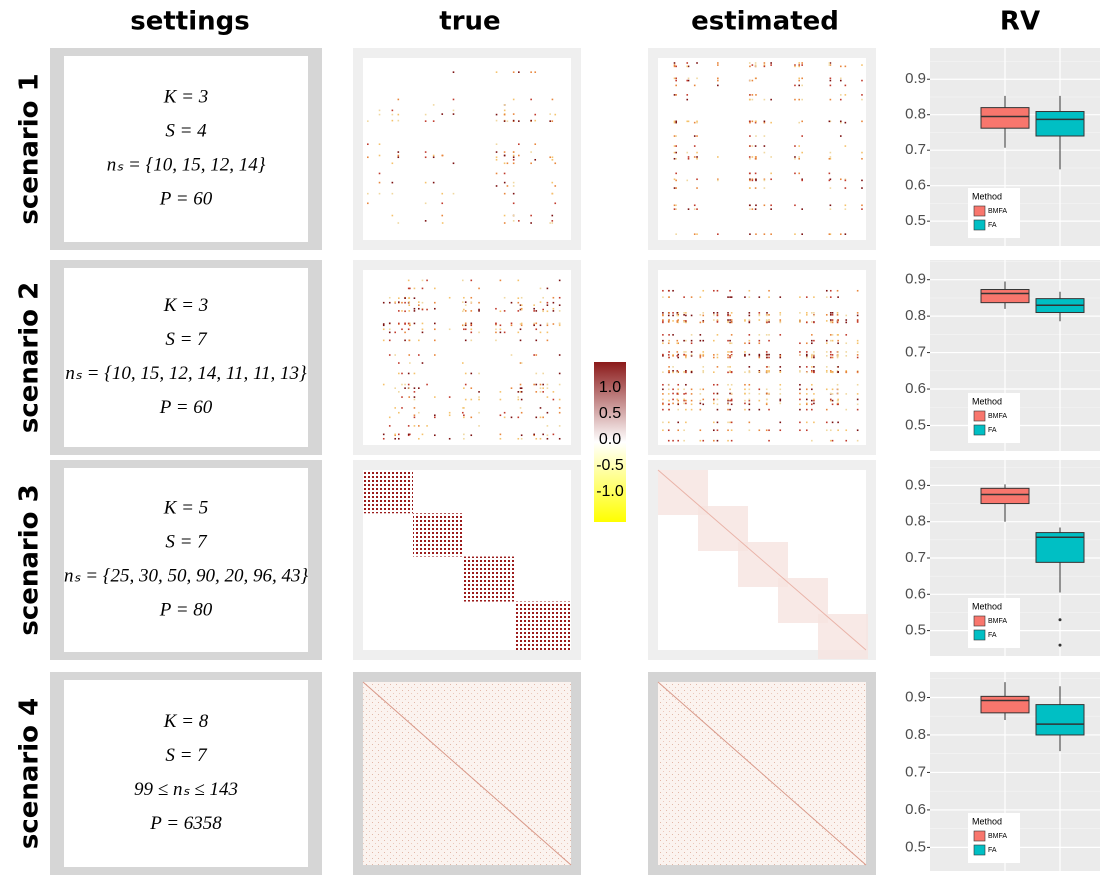  I want to click on row-label: scenario 3, so click(30, 559).